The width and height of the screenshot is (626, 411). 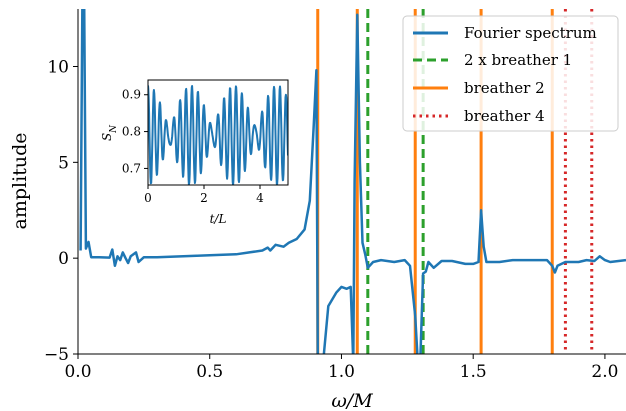 What do you see at coordinates (63, 163) in the screenshot?
I see `y-tick-label: 5` at bounding box center [63, 163].